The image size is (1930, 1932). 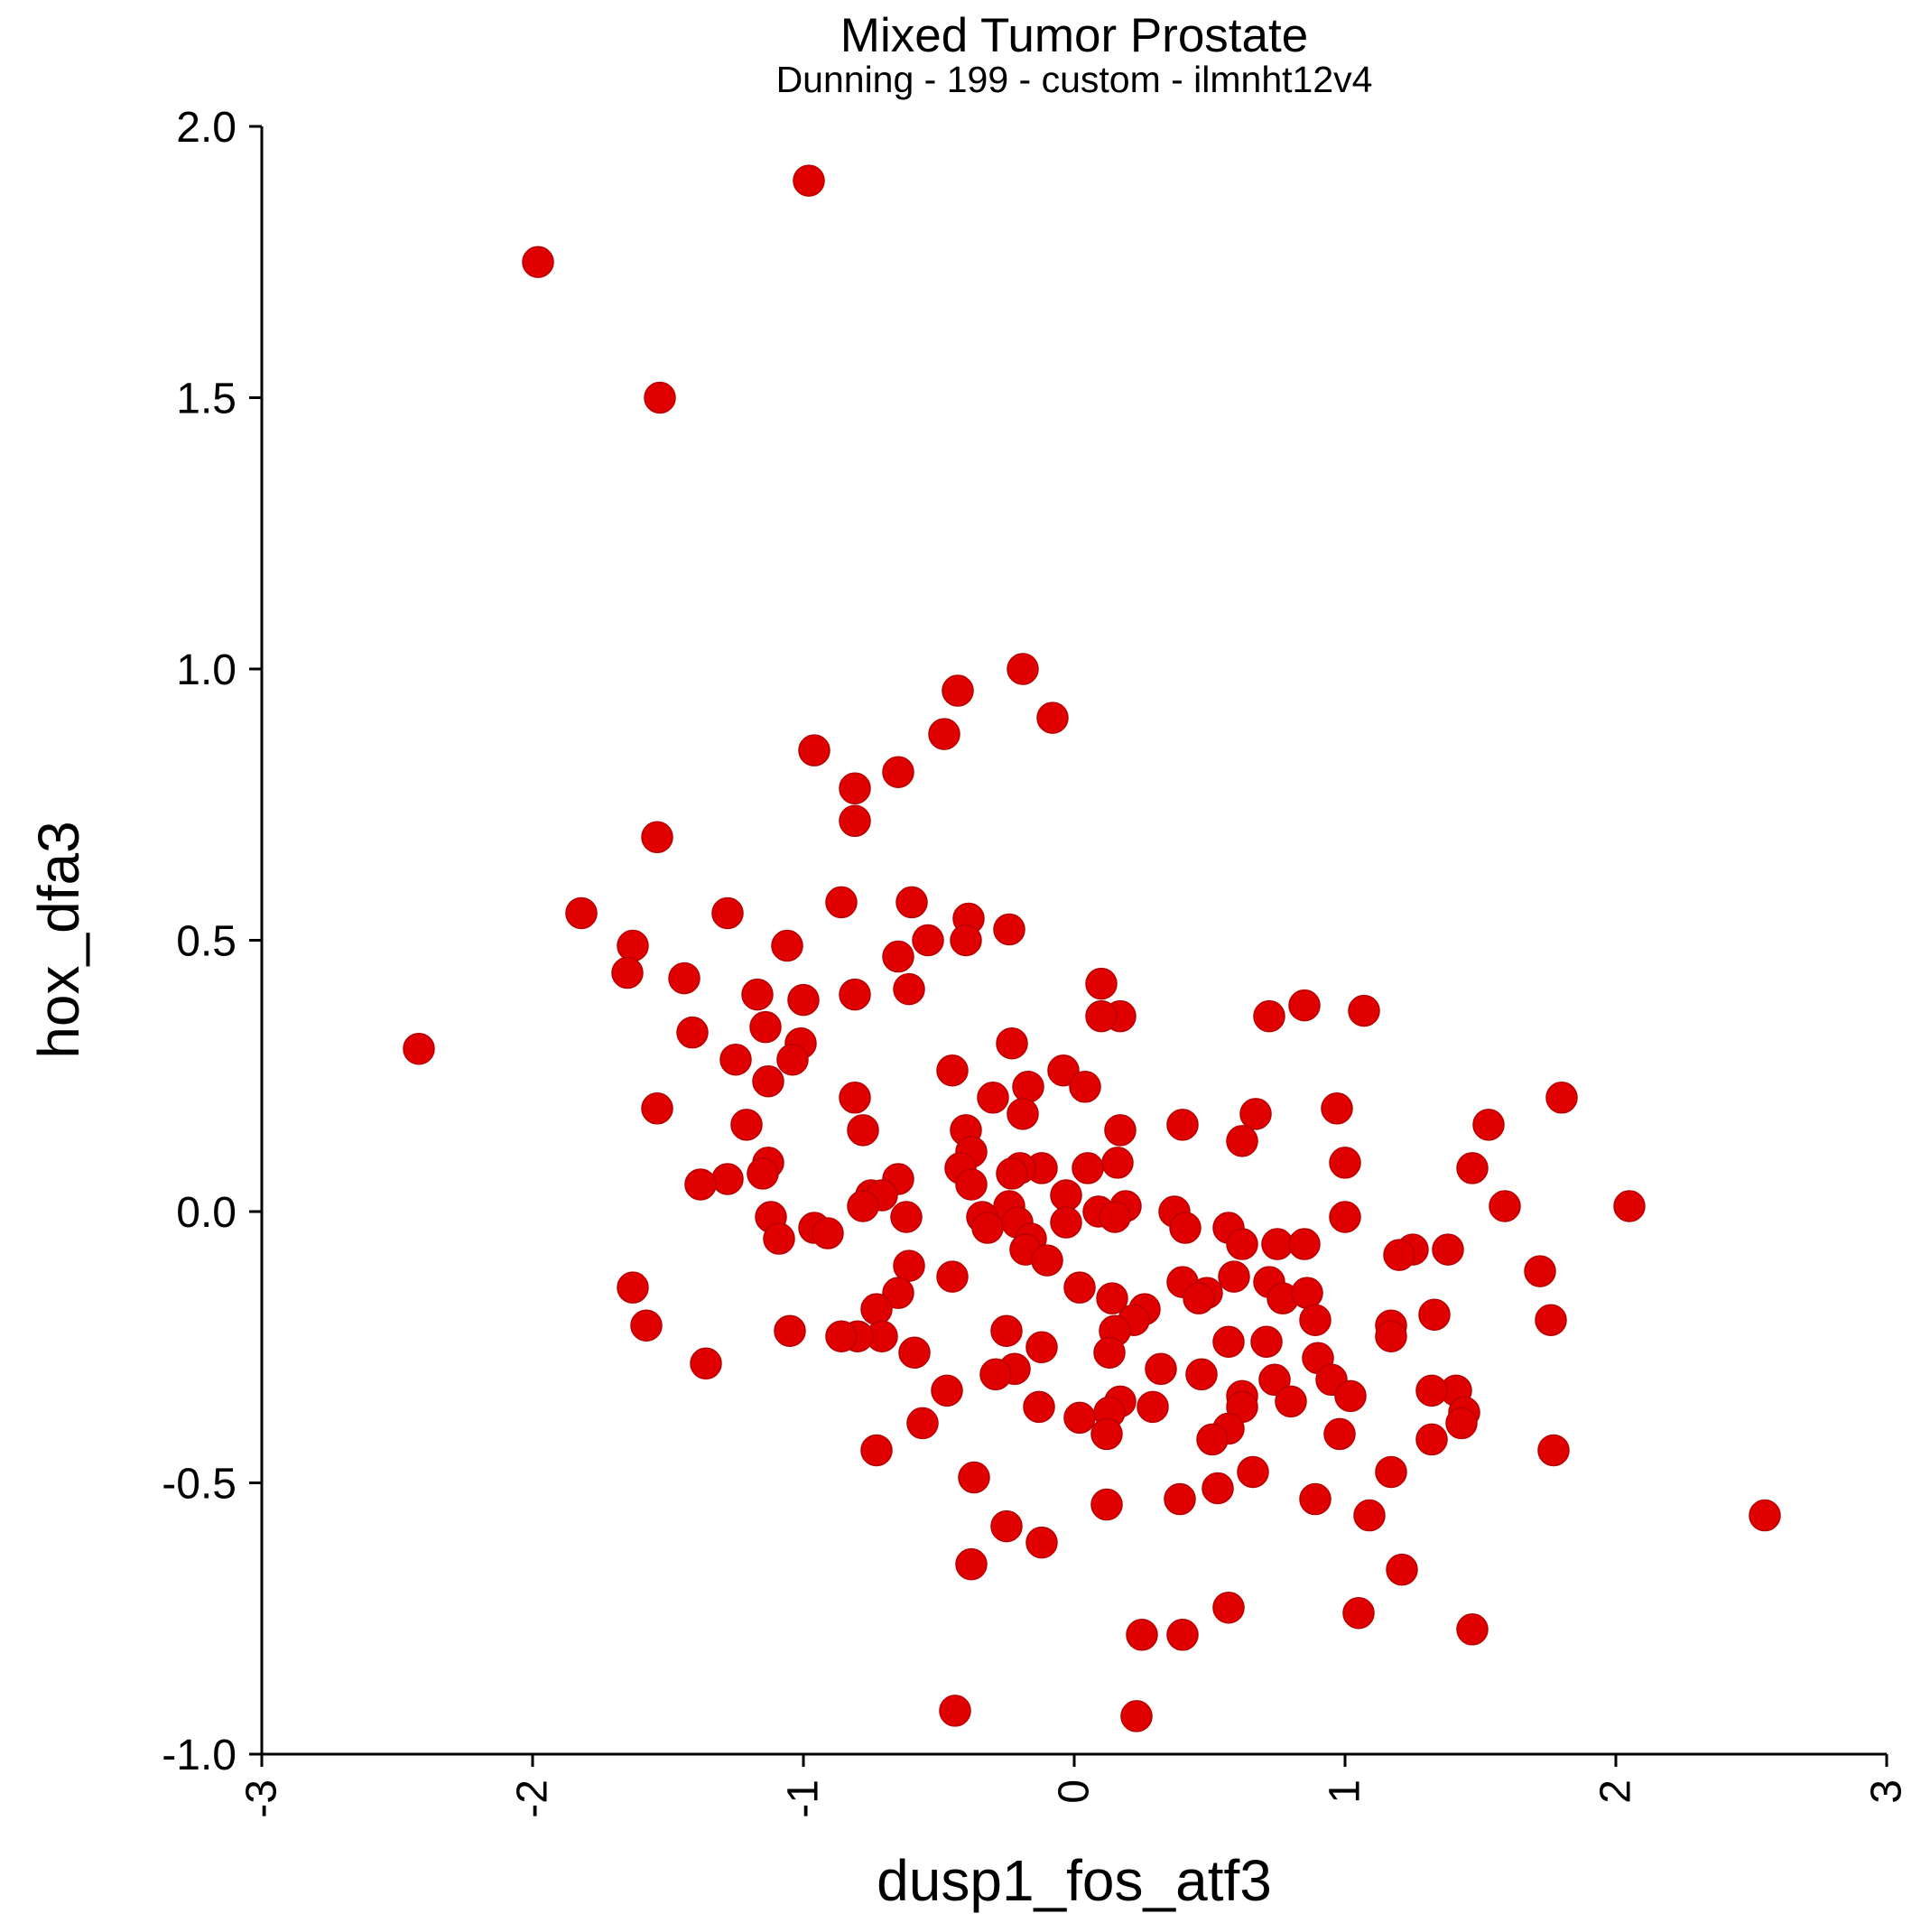 I want to click on y-tick-label: 1.0, so click(x=206, y=670).